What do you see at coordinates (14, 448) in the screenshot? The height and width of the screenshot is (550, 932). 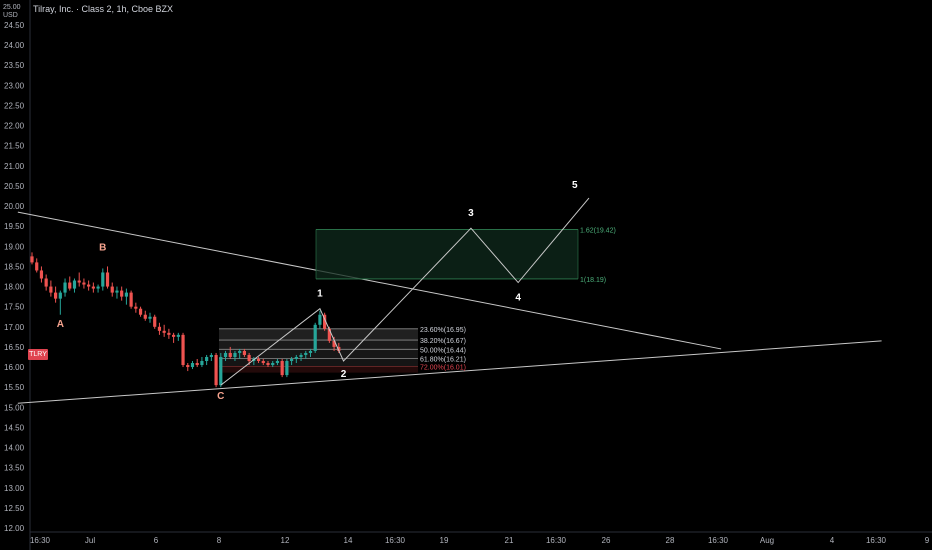 I see `y-tick-label: 14.00` at bounding box center [14, 448].